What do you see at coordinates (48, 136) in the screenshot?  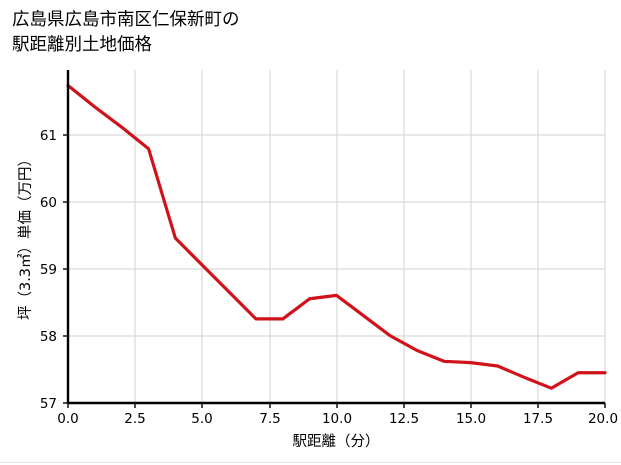 I see `y-tick-label-61: 61` at bounding box center [48, 136].